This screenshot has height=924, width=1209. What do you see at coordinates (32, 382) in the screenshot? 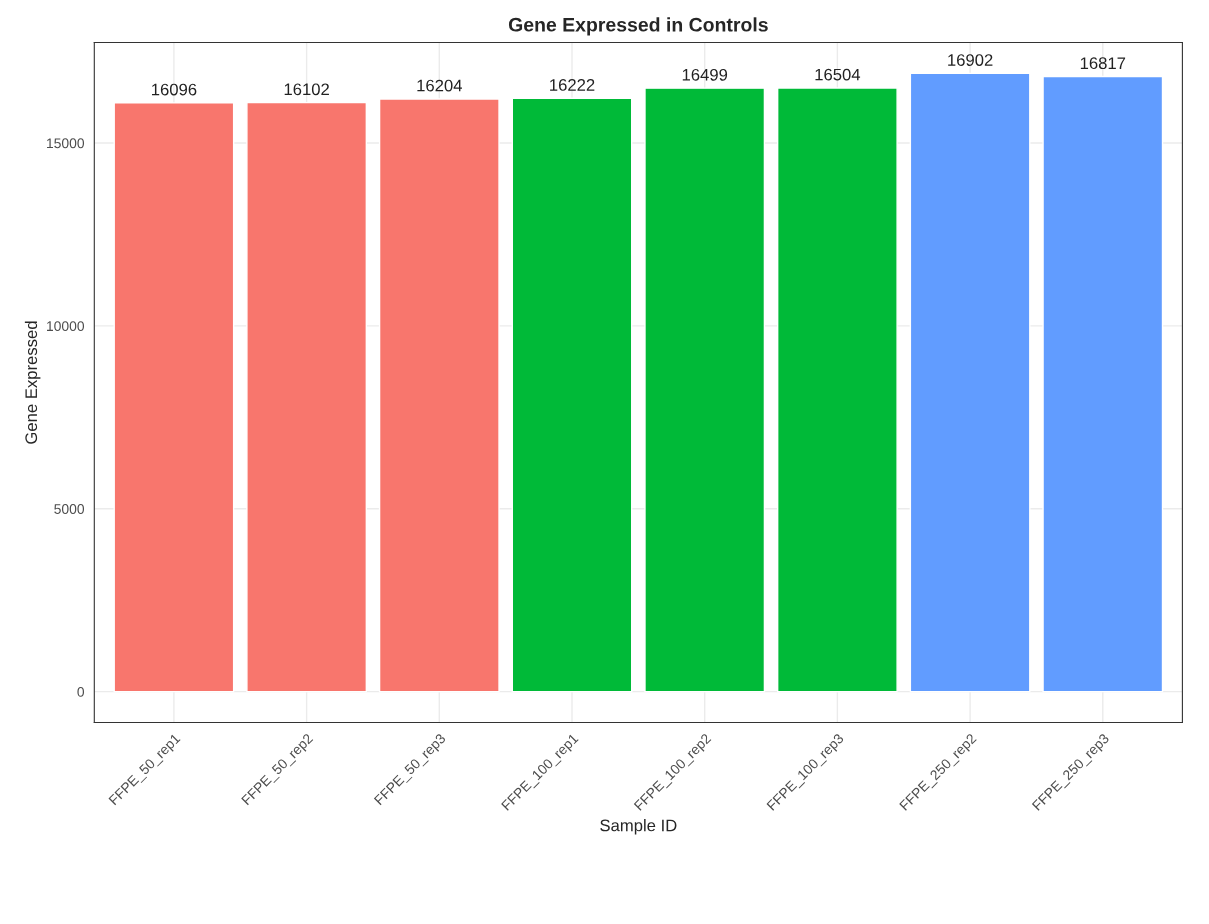
I see `y-axis-title: Gene Expressed` at bounding box center [32, 382].